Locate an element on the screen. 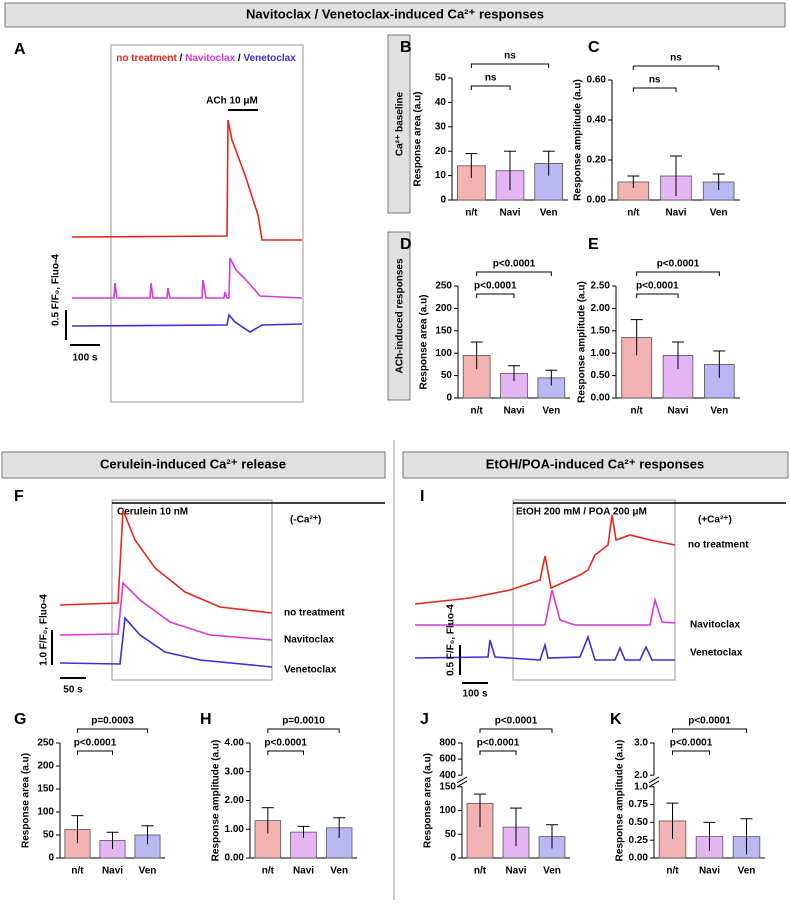 This screenshot has height=904, width=790. condition-label: (+Ca²⁺) is located at coordinates (715, 520).